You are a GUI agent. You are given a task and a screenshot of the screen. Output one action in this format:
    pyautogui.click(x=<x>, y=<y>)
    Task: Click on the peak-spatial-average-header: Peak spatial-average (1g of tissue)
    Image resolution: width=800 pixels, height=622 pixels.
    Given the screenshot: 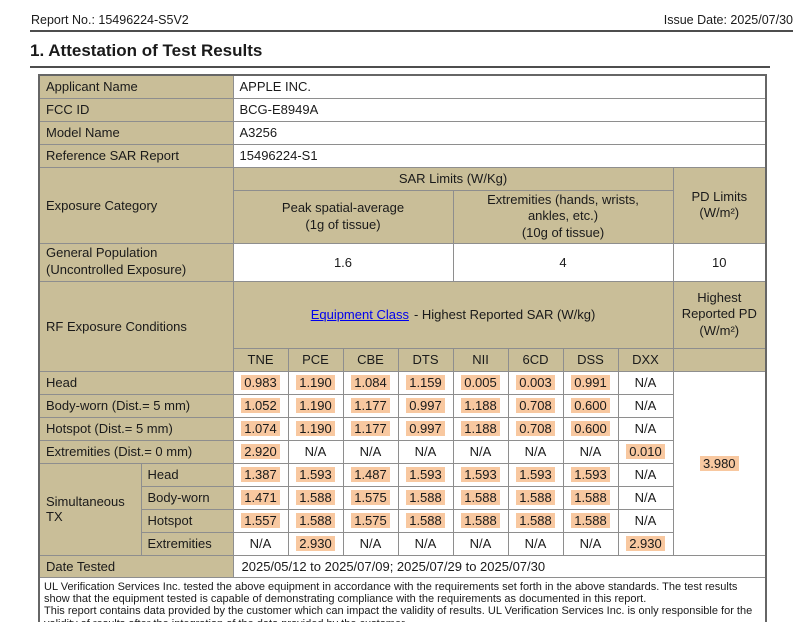 What is the action you would take?
    pyautogui.click(x=343, y=216)
    